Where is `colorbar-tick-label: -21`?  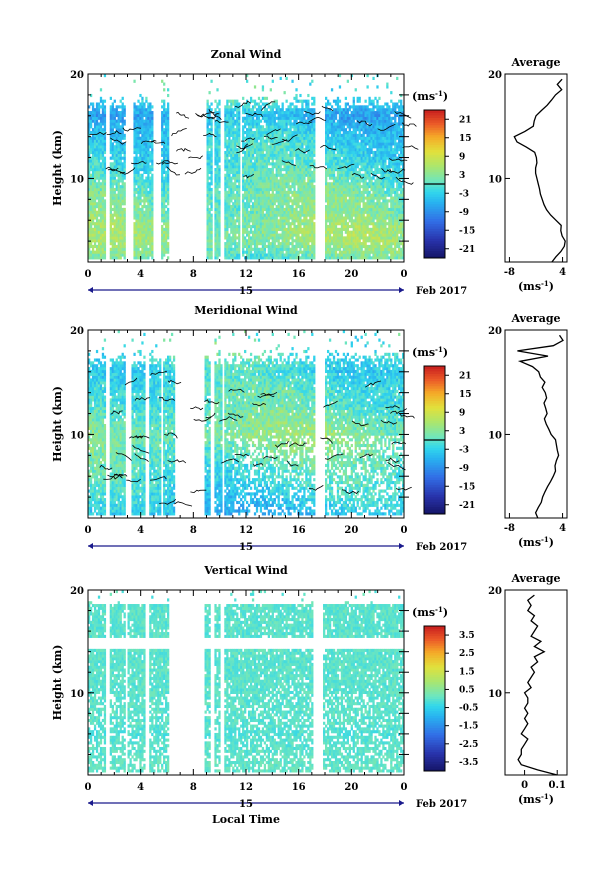
colorbar-tick-label: -21 is located at coordinates (467, 250).